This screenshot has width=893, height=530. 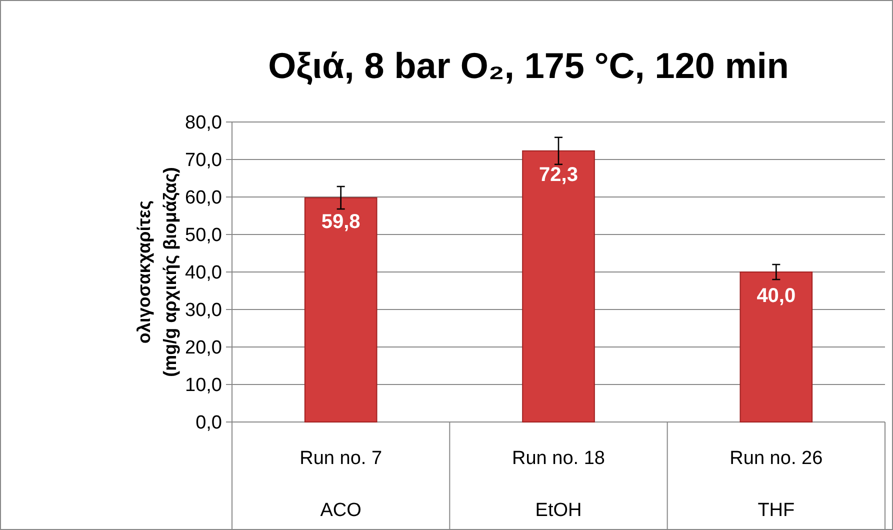 What do you see at coordinates (558, 175) in the screenshot?
I see `data-label: 72,3` at bounding box center [558, 175].